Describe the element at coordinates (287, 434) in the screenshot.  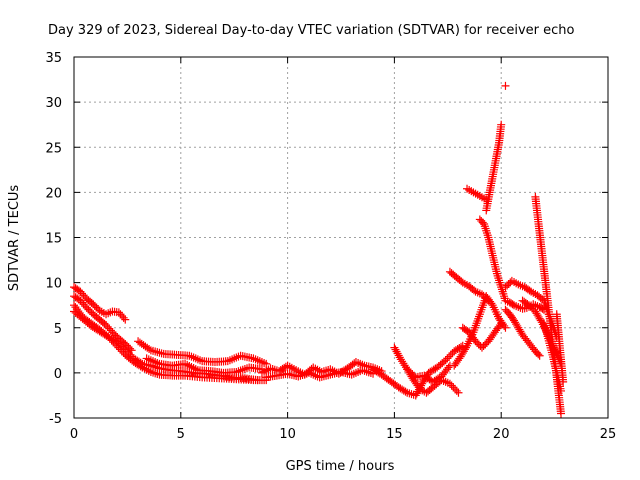
I see `x-tick-label: 10` at that location.